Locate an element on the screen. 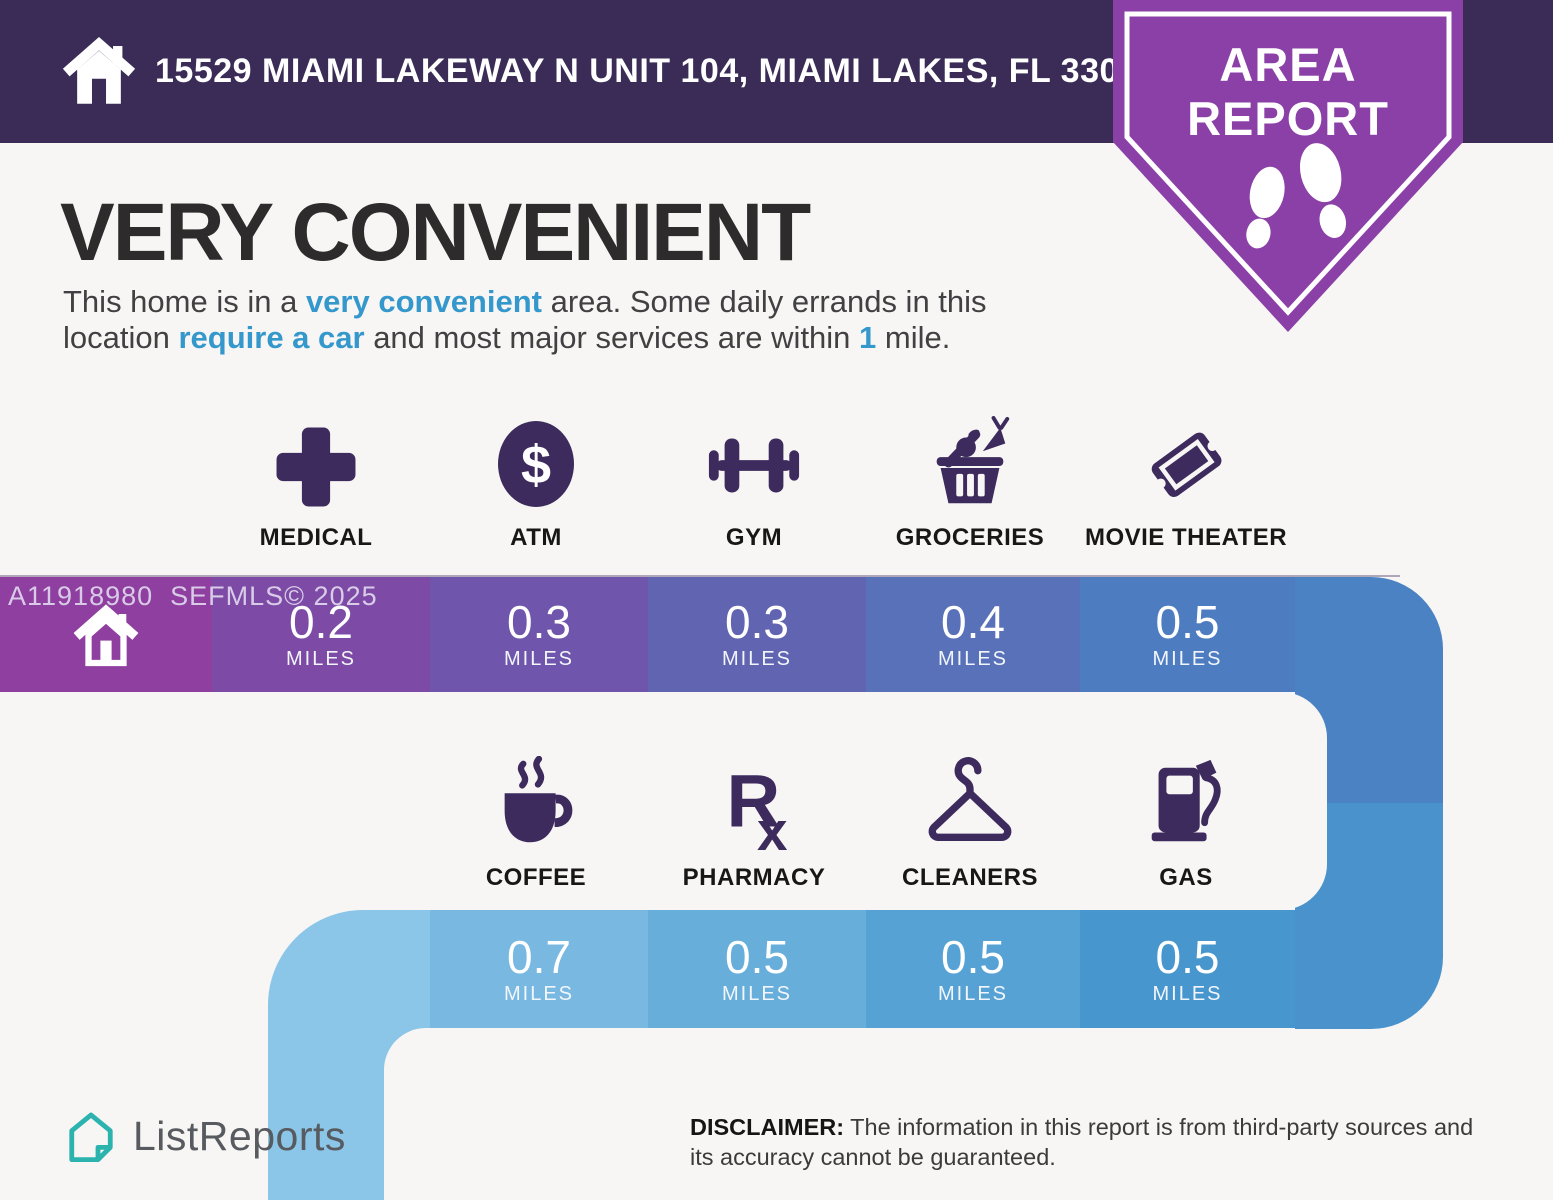 This screenshot has height=1200, width=1553. intro-text: location is located at coordinates (121, 337).